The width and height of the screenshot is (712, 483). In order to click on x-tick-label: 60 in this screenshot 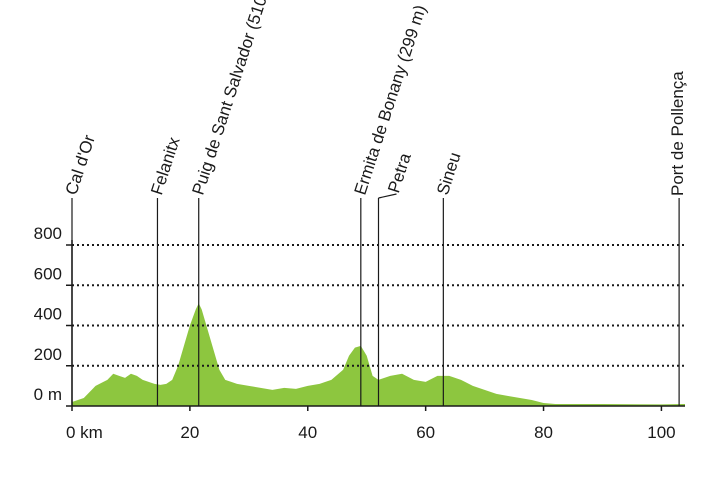, I will do `click(425, 432)`.